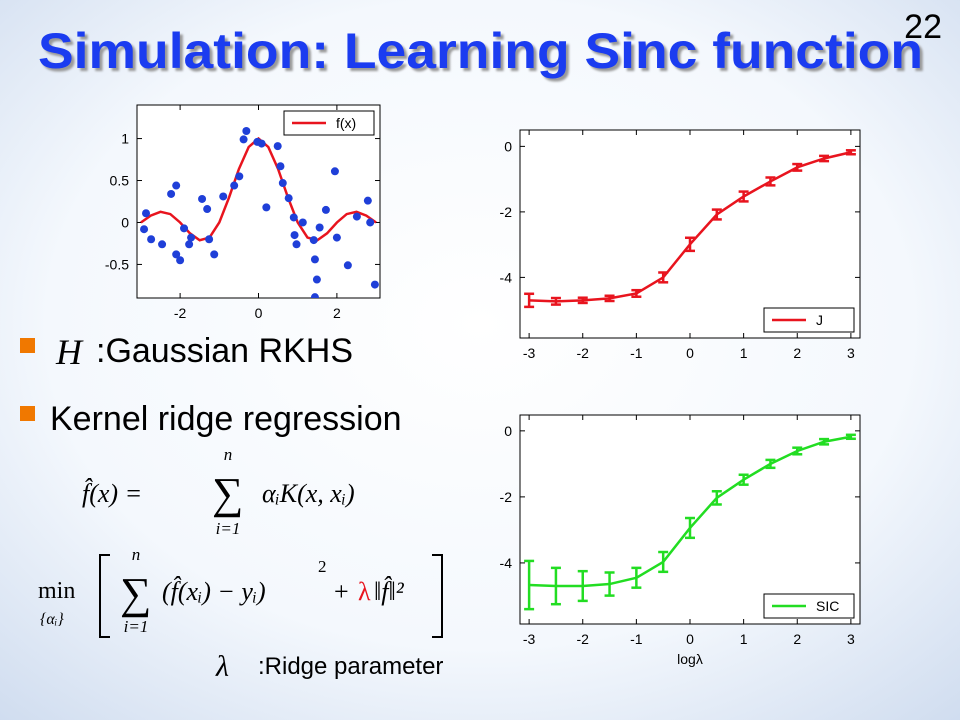 The image size is (960, 720). I want to click on formula-lambda: λ, so click(364, 591).